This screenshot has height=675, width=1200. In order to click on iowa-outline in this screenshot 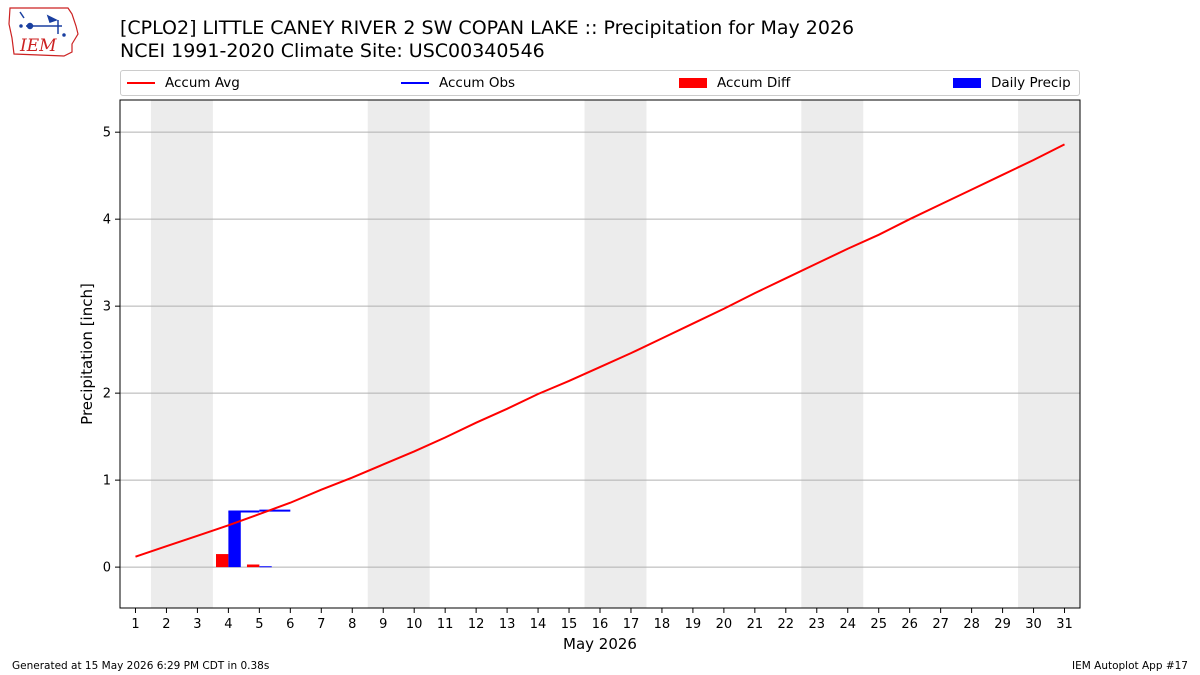, I will do `click(43, 32)`.